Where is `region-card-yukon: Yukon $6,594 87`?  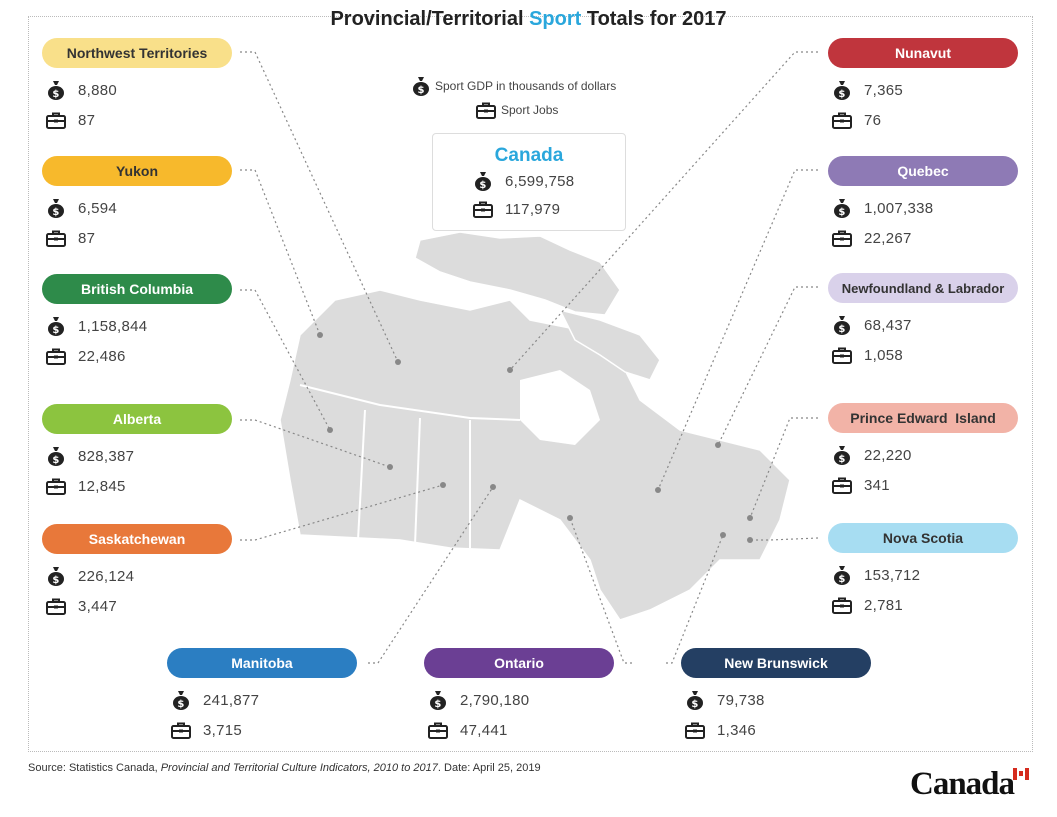
region-card-yukon: Yukon $6,594 87 is located at coordinates (137, 204).